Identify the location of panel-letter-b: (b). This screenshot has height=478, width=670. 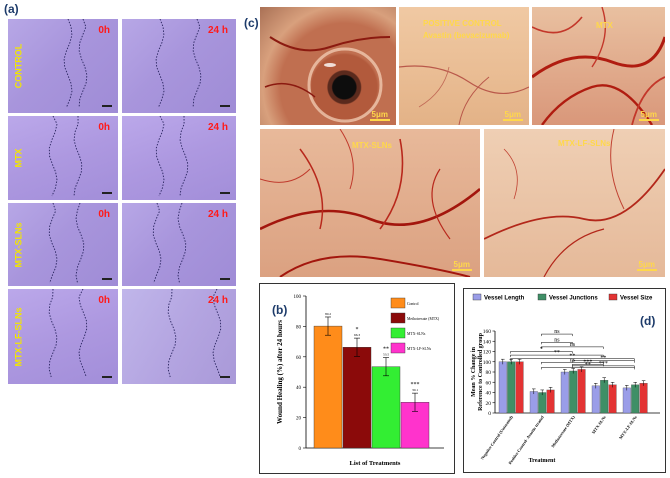
(279, 310).